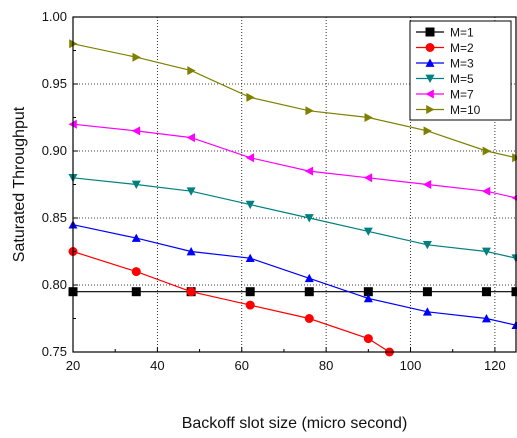 The image size is (517, 438). I want to click on legend-label: M=7, so click(462, 95).